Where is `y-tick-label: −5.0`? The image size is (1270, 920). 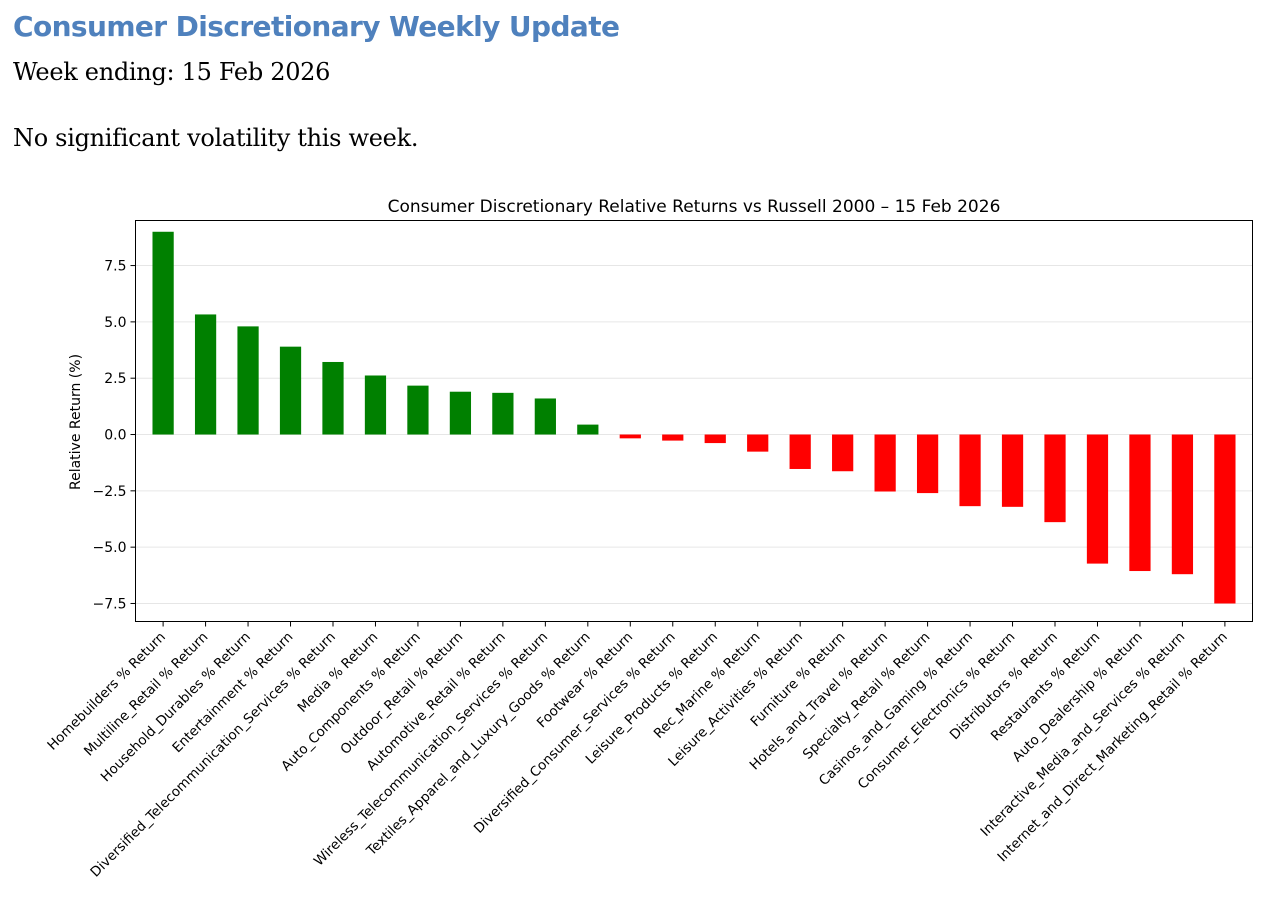 y-tick-label: −5.0 is located at coordinates (110, 548).